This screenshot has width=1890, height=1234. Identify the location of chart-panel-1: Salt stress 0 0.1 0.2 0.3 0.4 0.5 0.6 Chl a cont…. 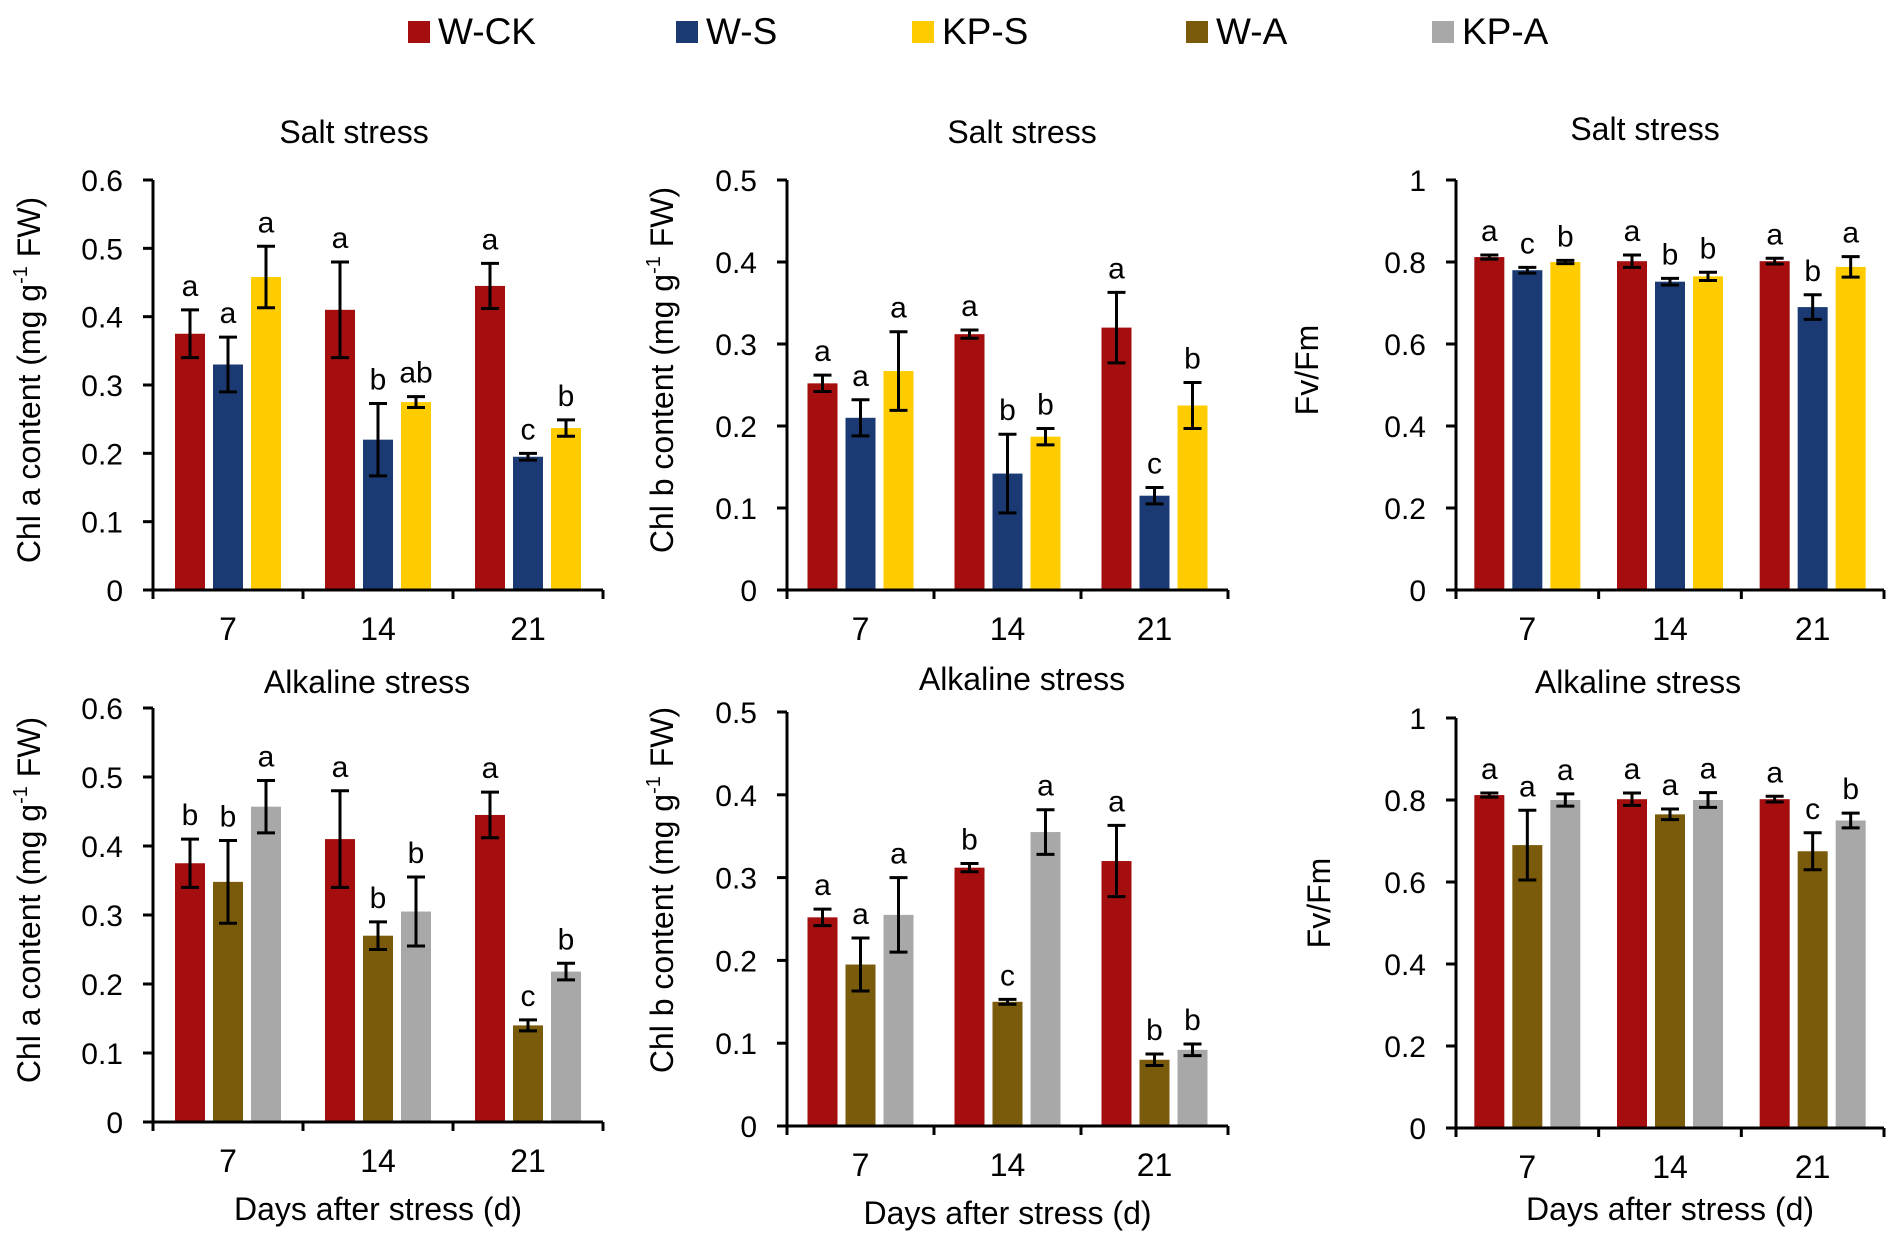
(307, 380).